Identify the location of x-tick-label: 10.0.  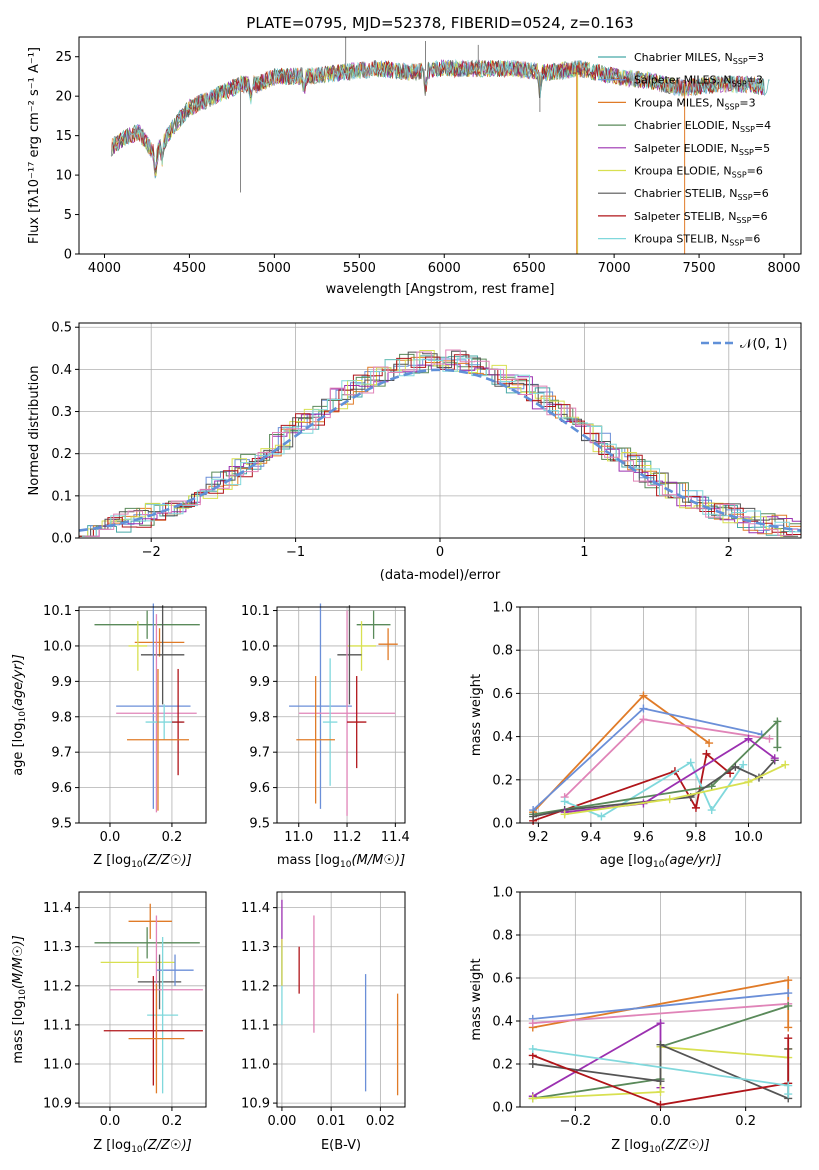
(748, 837).